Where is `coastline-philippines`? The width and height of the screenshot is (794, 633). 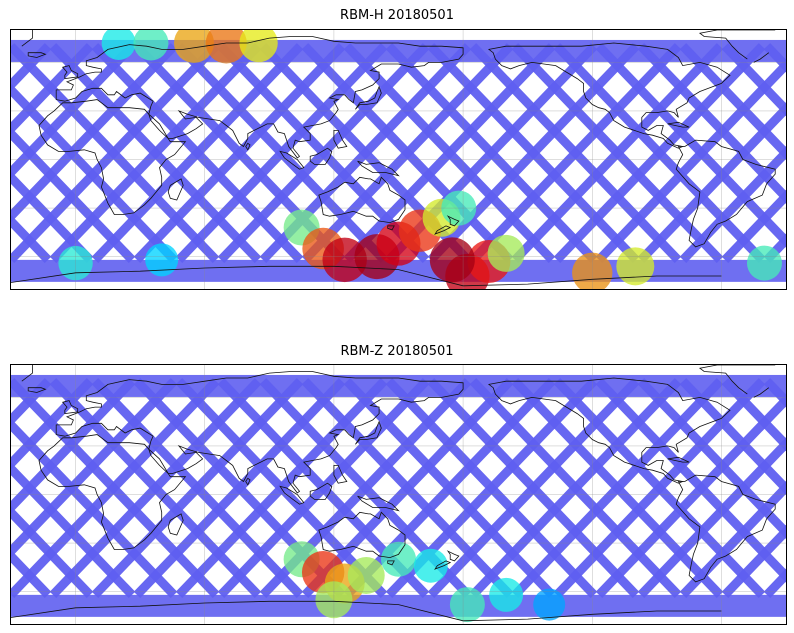
coastline-philippines is located at coordinates (340, 474).